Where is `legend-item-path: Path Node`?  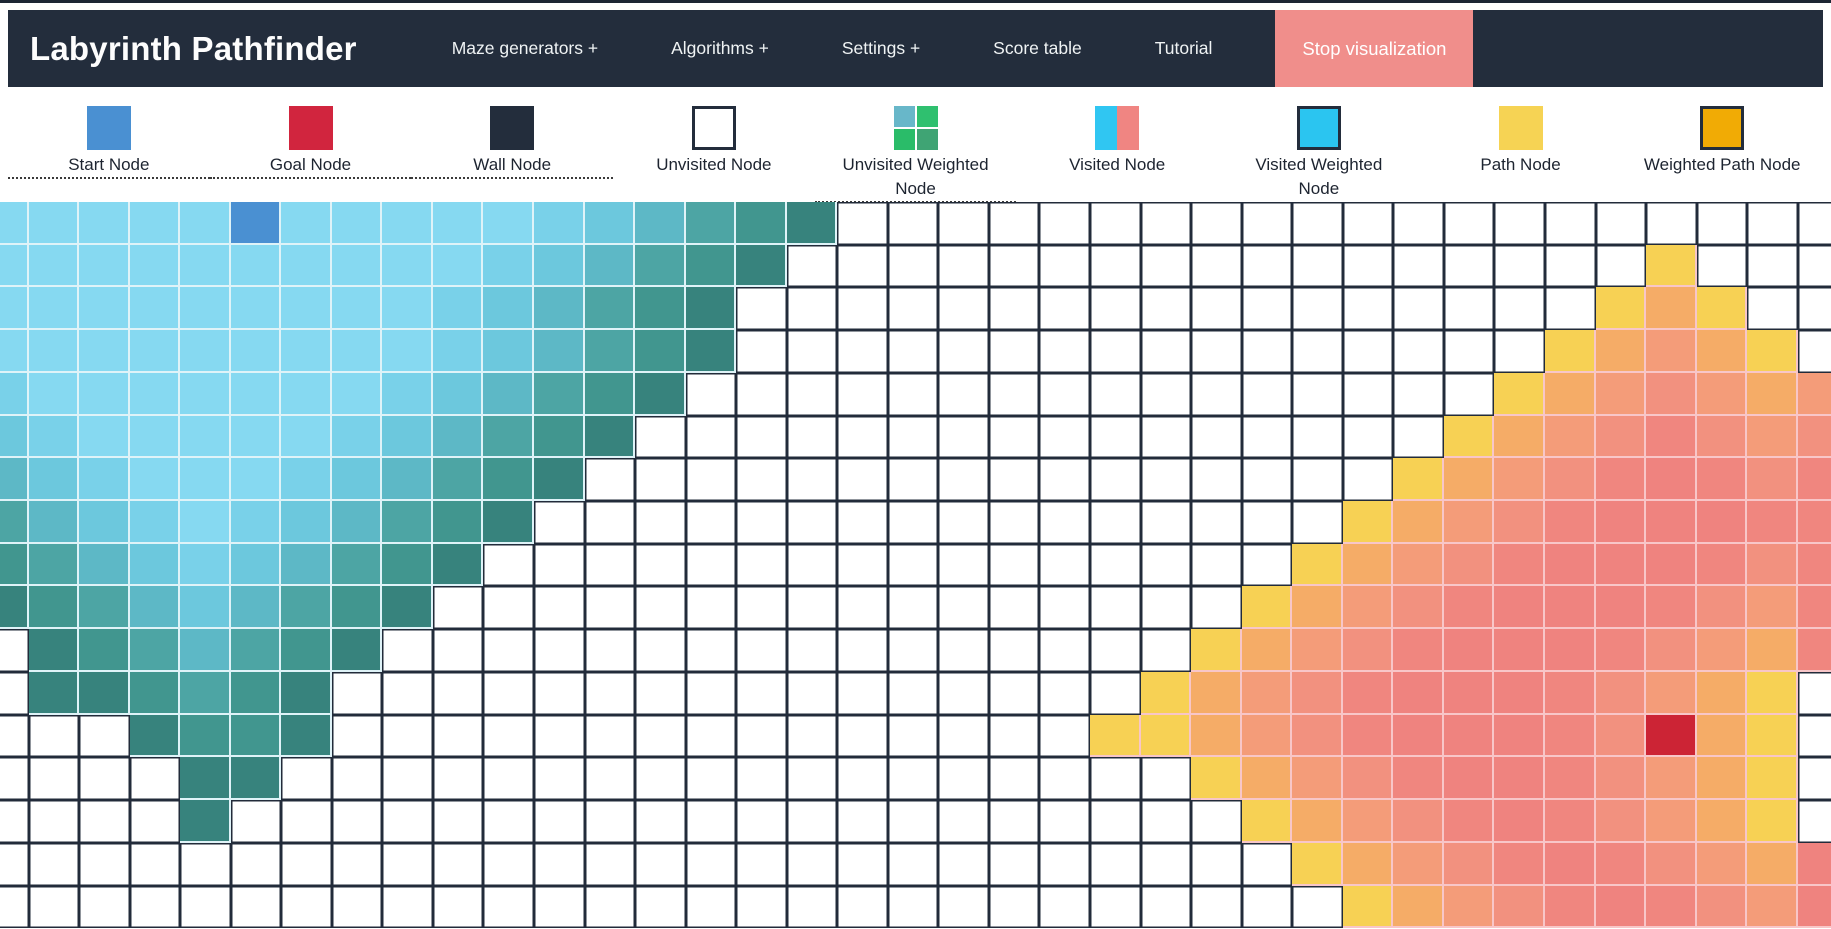
legend-item-path: Path Node is located at coordinates (1521, 141).